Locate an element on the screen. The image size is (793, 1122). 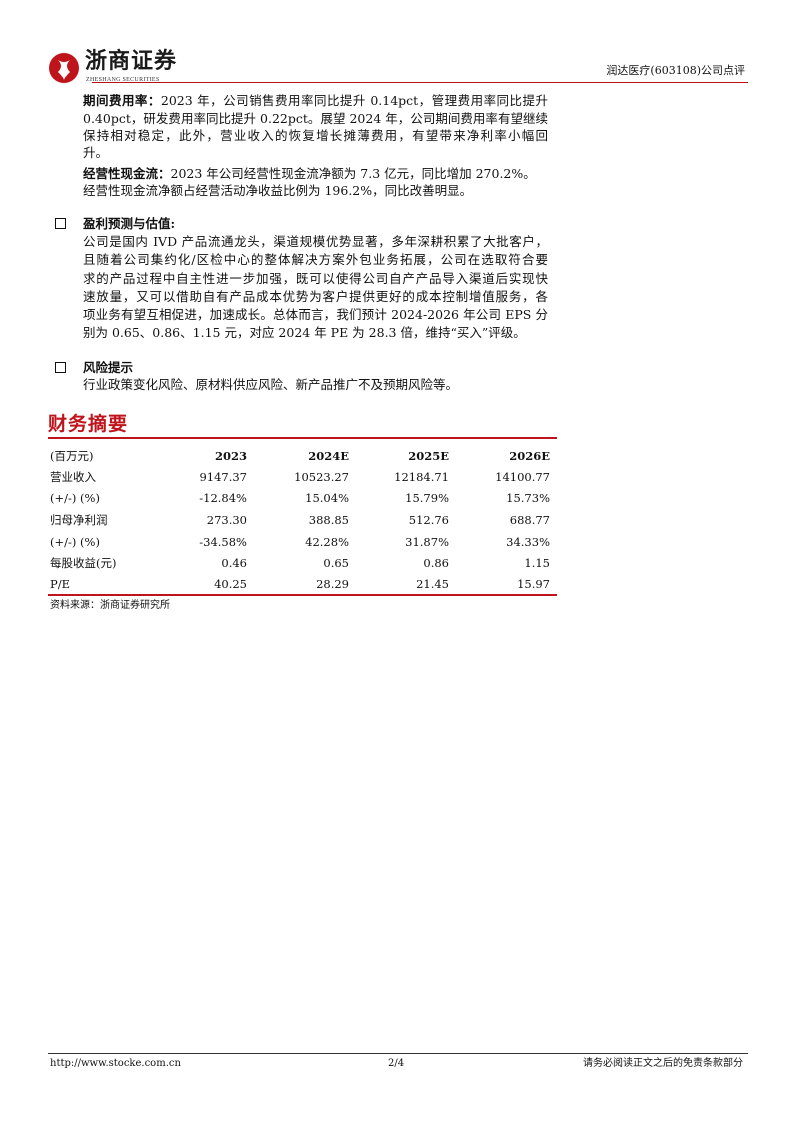
table-cell: 512.76 is located at coordinates (428, 520).